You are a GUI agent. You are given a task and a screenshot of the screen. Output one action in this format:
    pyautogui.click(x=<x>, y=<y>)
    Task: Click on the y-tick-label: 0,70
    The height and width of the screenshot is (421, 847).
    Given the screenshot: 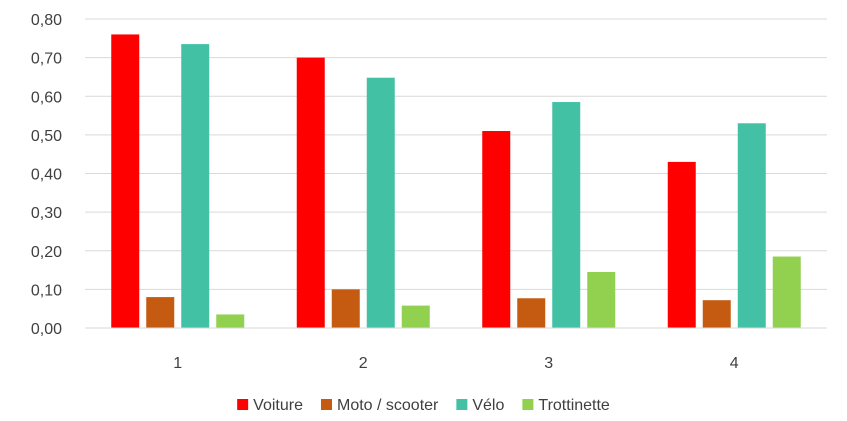 What is the action you would take?
    pyautogui.click(x=46, y=59)
    